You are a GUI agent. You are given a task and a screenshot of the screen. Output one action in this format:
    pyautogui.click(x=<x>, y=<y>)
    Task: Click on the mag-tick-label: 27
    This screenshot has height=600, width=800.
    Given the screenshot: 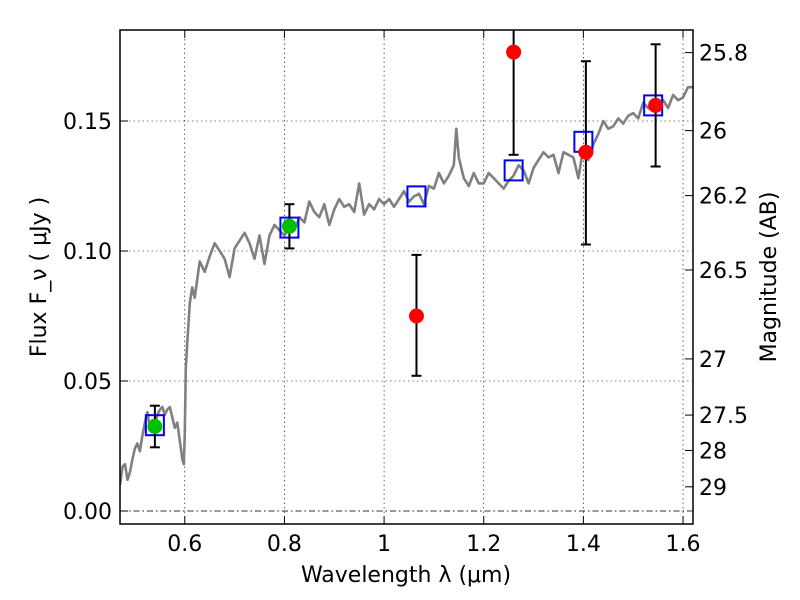 What is the action you would take?
    pyautogui.click(x=713, y=360)
    